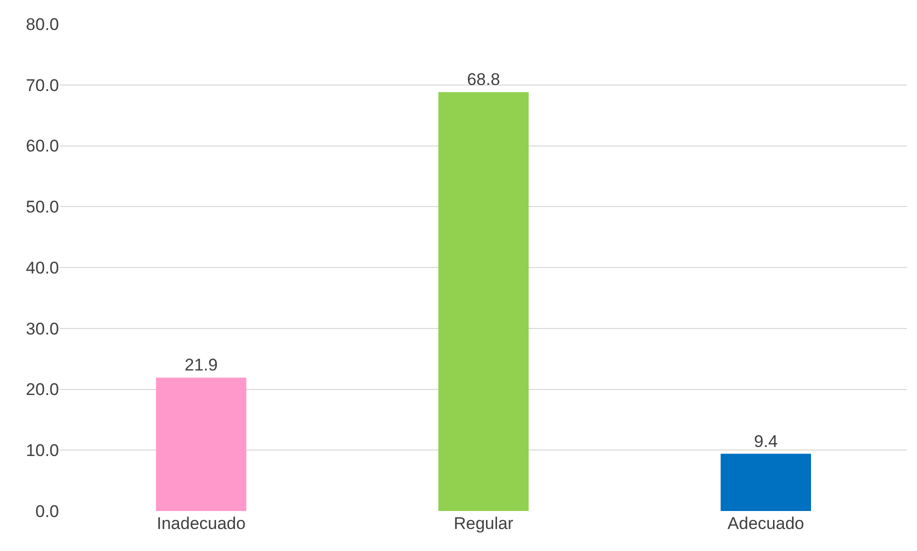 The width and height of the screenshot is (917, 551). Describe the element at coordinates (766, 523) in the screenshot. I see `x-tick-label: Adecuado` at that location.